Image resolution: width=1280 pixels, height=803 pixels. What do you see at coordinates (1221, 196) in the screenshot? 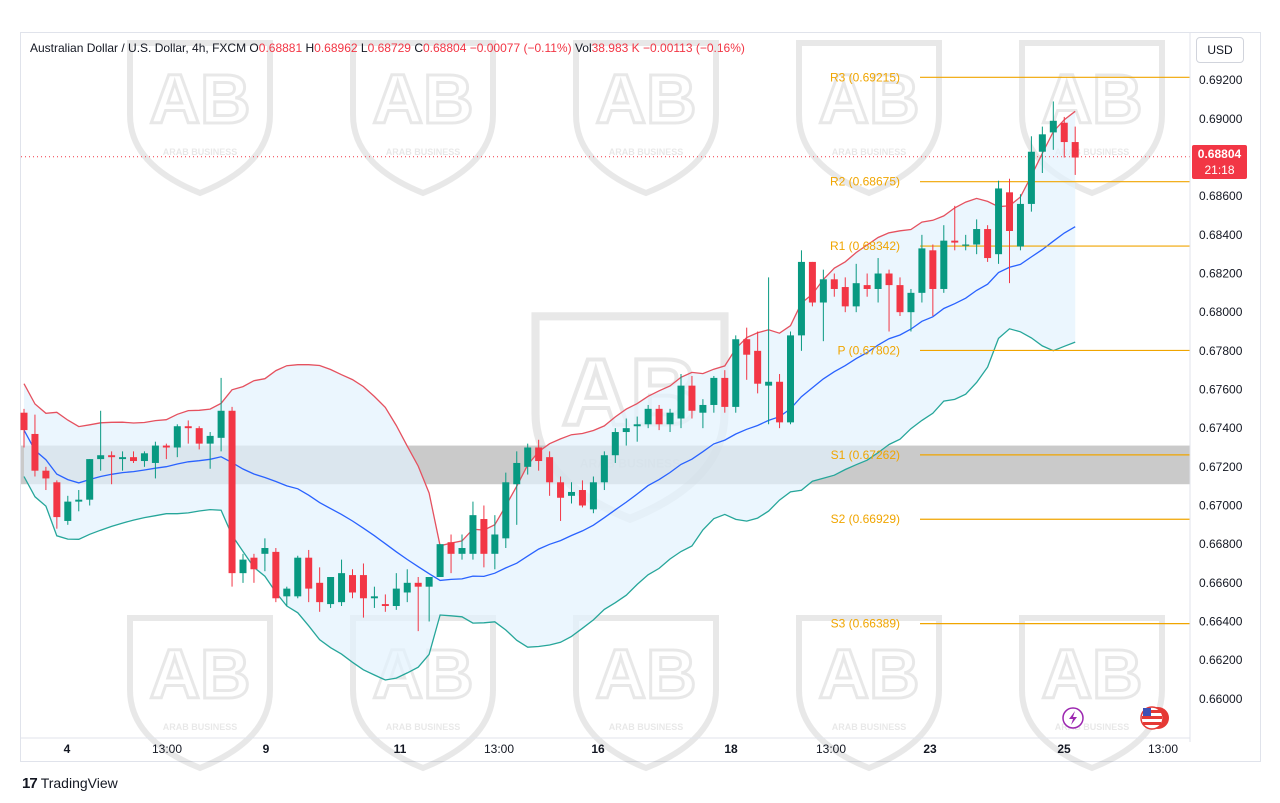
I see `price-tick-label: 0.68600` at bounding box center [1221, 196].